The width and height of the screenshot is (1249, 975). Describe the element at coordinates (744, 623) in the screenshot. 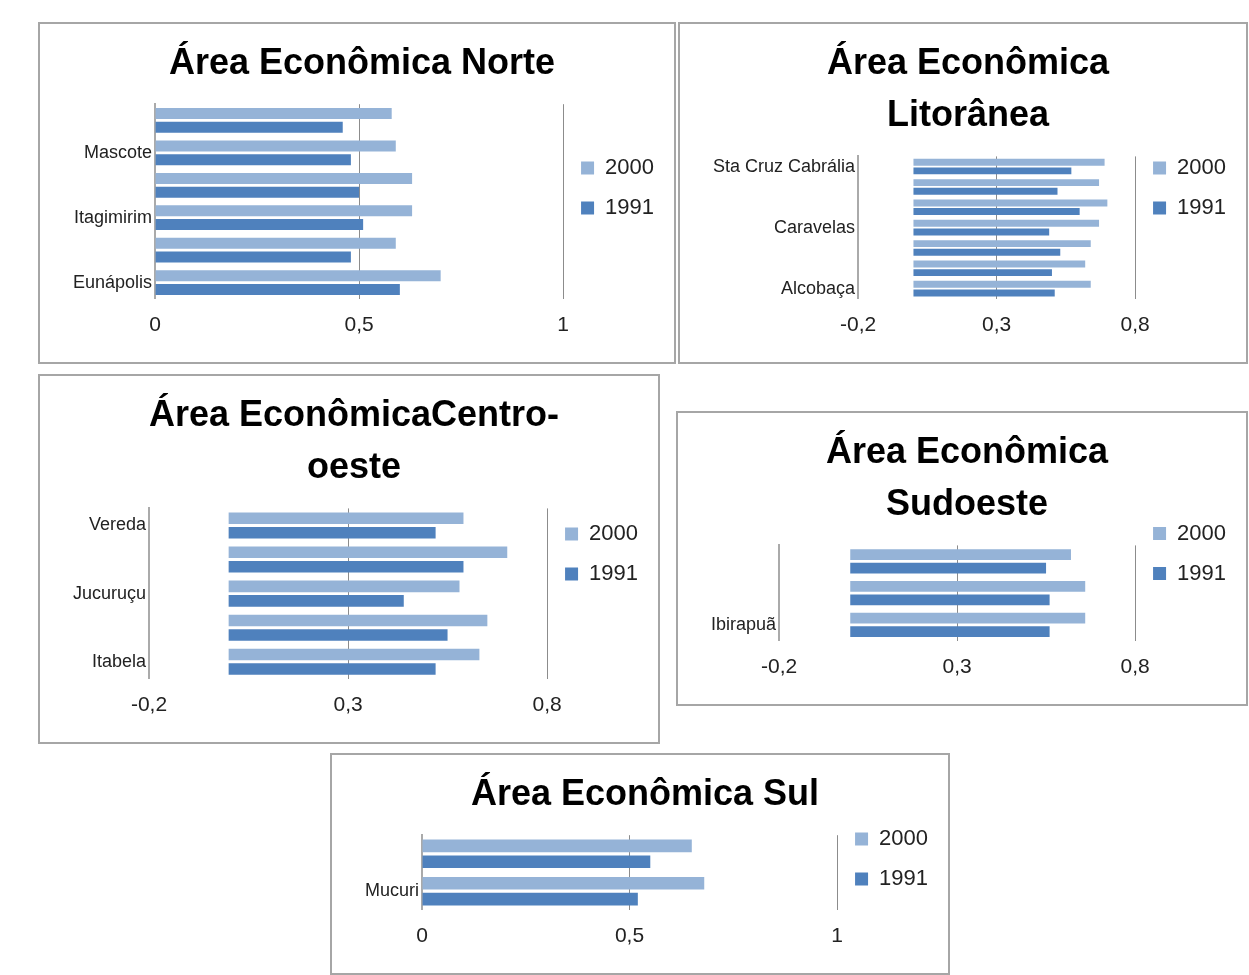

I see `y-tick-label: Ibirapuã` at that location.